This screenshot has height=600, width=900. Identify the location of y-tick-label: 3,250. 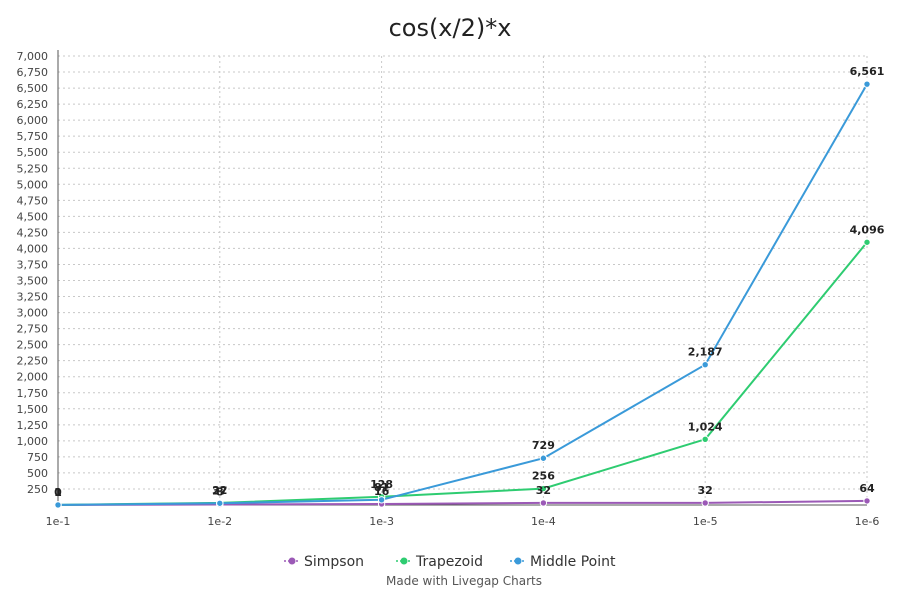
(33, 297).